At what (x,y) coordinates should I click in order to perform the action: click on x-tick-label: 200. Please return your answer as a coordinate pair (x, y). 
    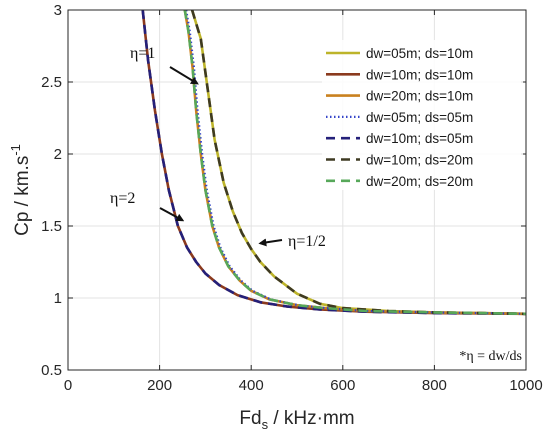
    Looking at the image, I should click on (159, 385).